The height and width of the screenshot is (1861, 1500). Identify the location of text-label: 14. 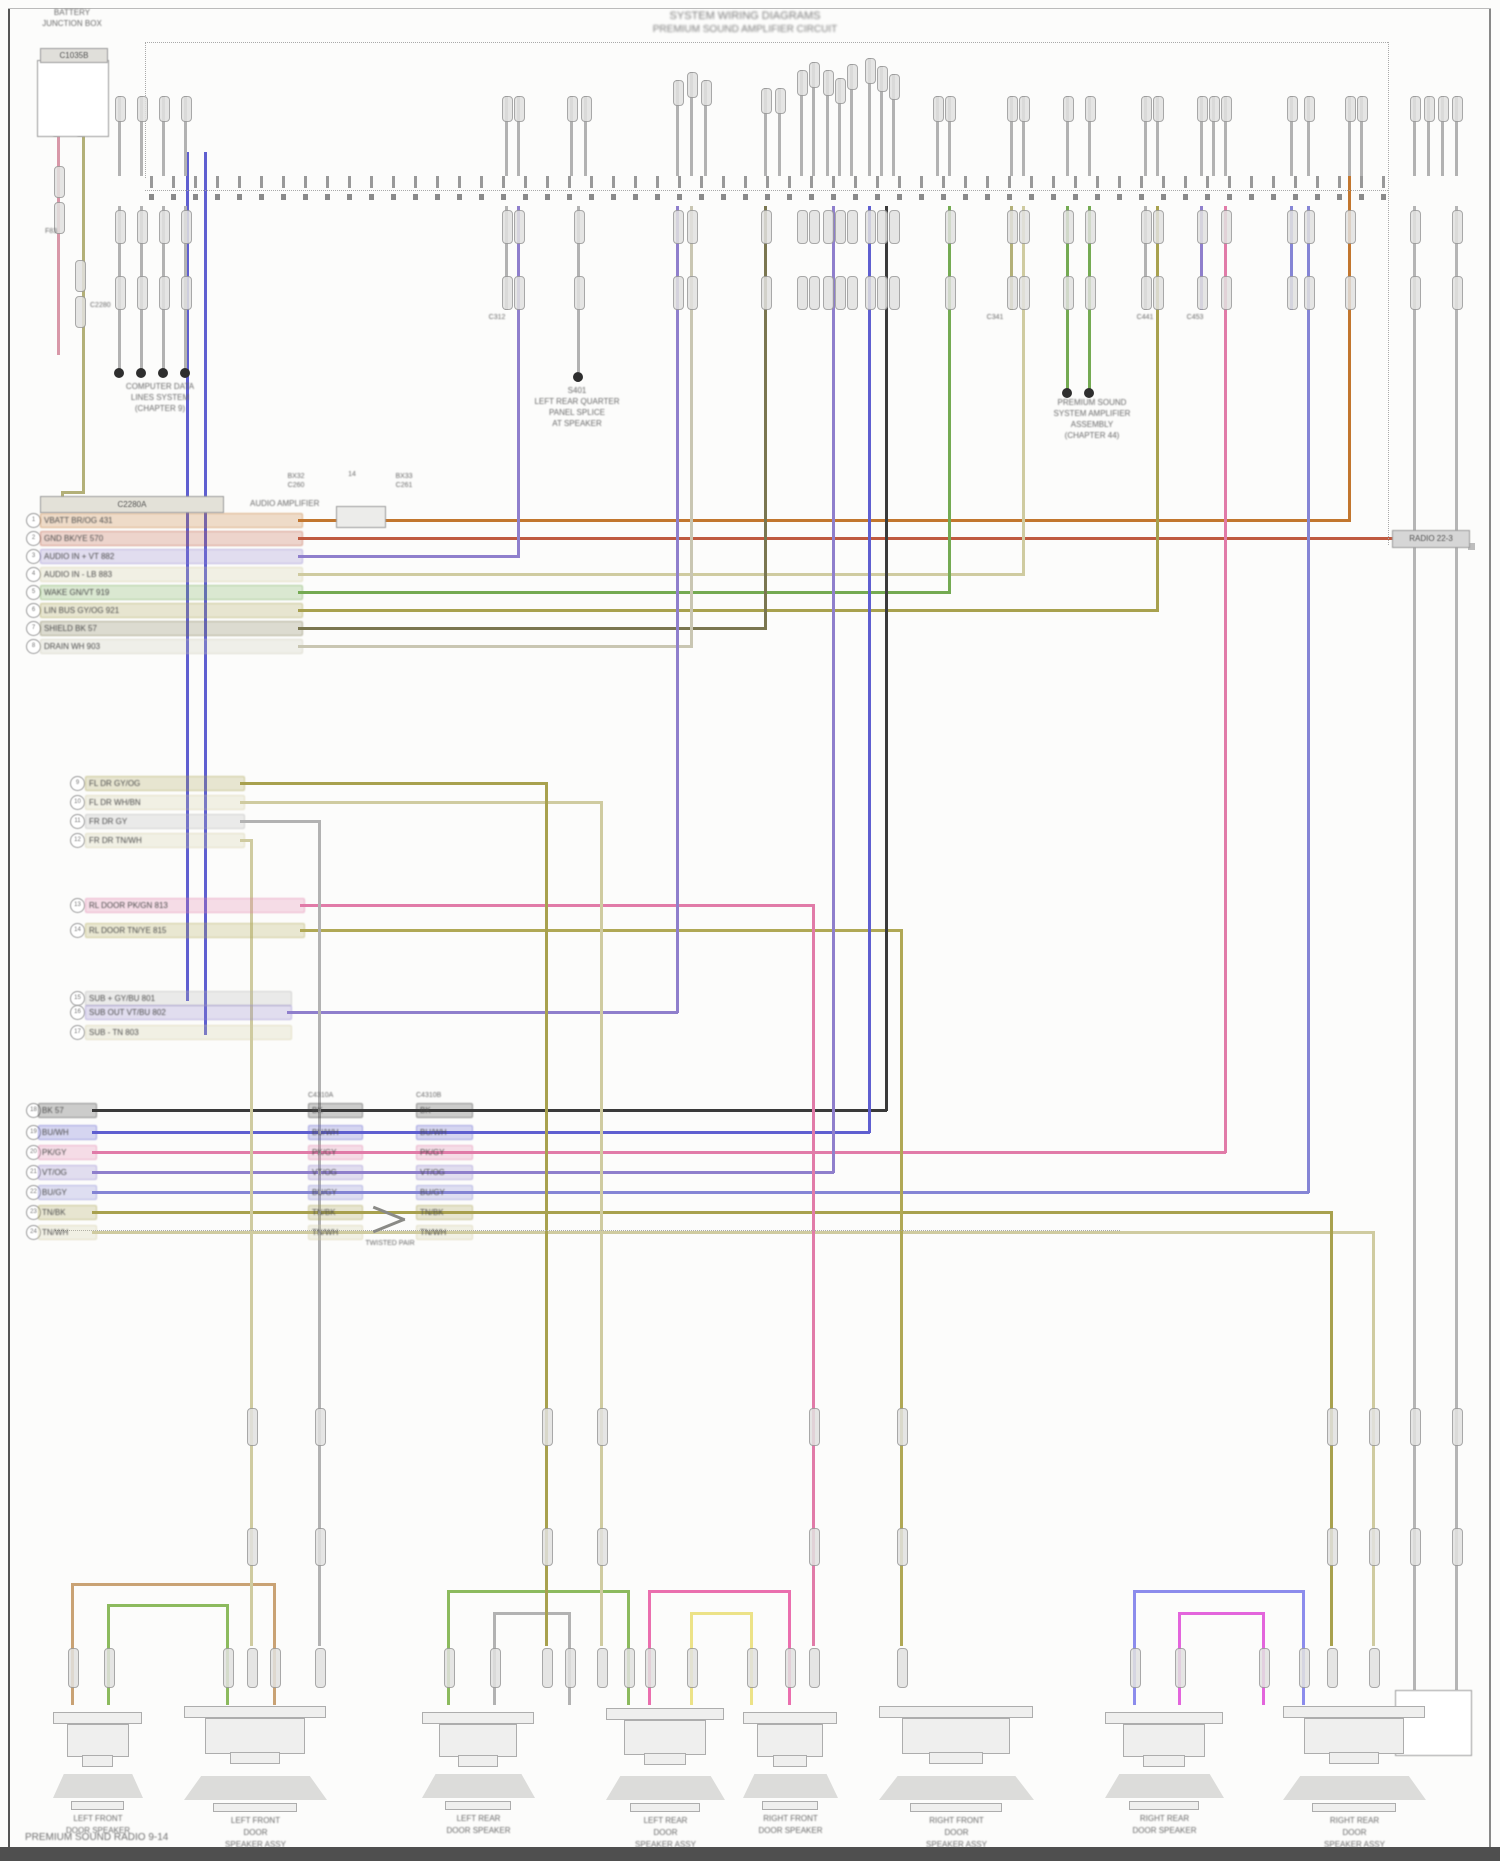
(352, 474).